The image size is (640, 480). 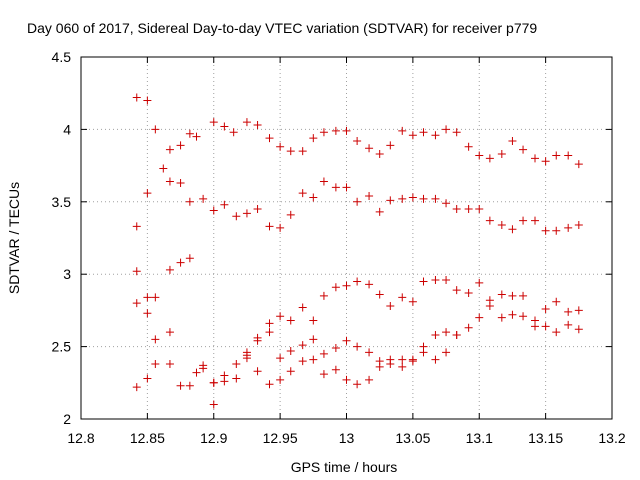 What do you see at coordinates (545, 438) in the screenshot?
I see `x-tick-label: 13.15` at bounding box center [545, 438].